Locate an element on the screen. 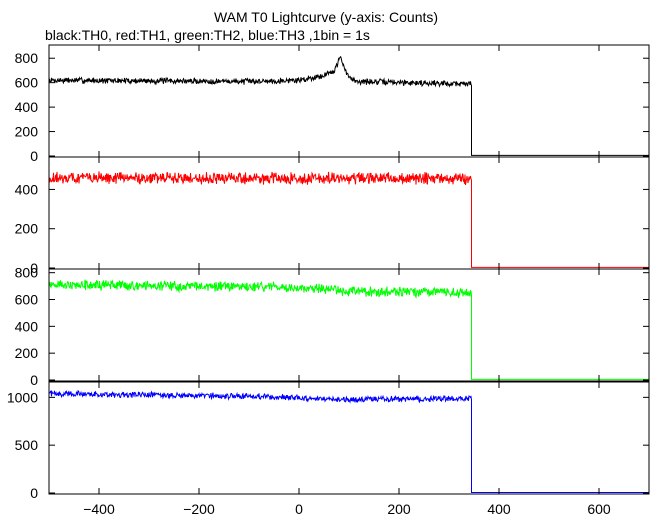 Image resolution: width=652 pixels, height=515 pixels. x-tick-label: 200 is located at coordinates (399, 508).